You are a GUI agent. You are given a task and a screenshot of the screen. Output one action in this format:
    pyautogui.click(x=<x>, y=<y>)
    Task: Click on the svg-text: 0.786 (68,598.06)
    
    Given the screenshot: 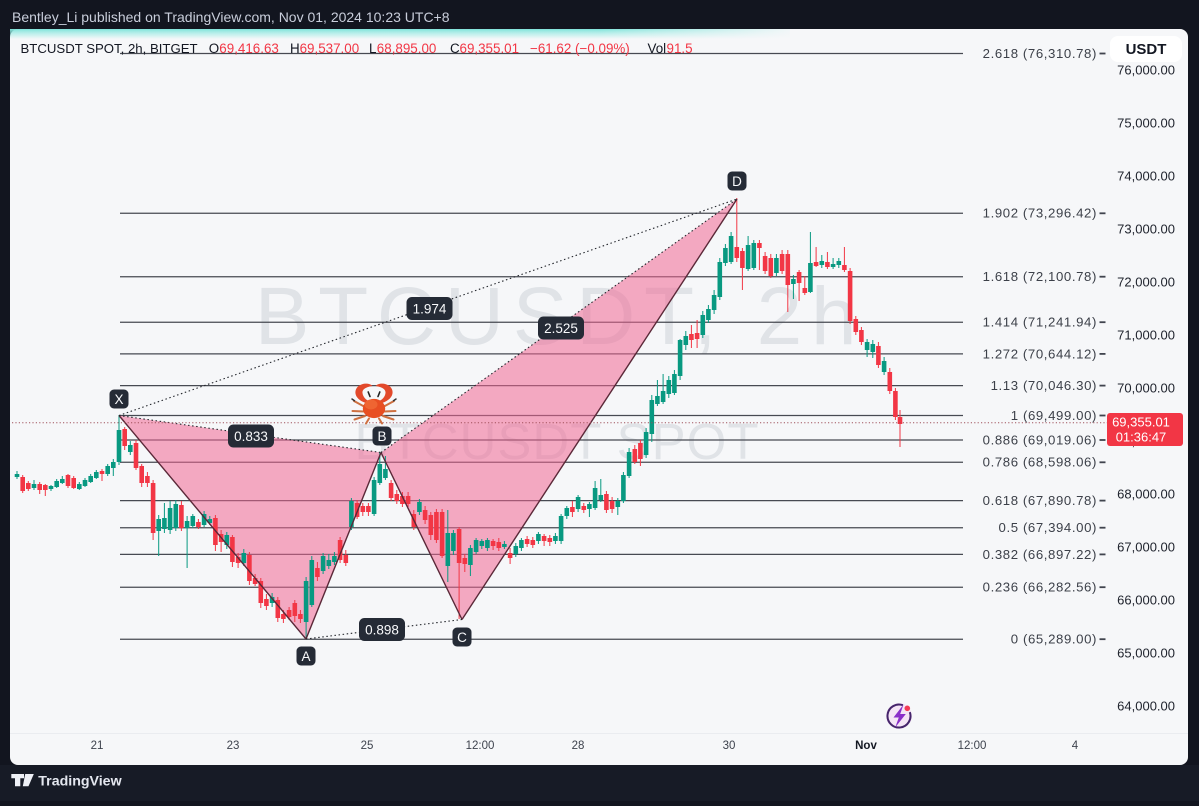 What is the action you would take?
    pyautogui.click(x=1040, y=462)
    